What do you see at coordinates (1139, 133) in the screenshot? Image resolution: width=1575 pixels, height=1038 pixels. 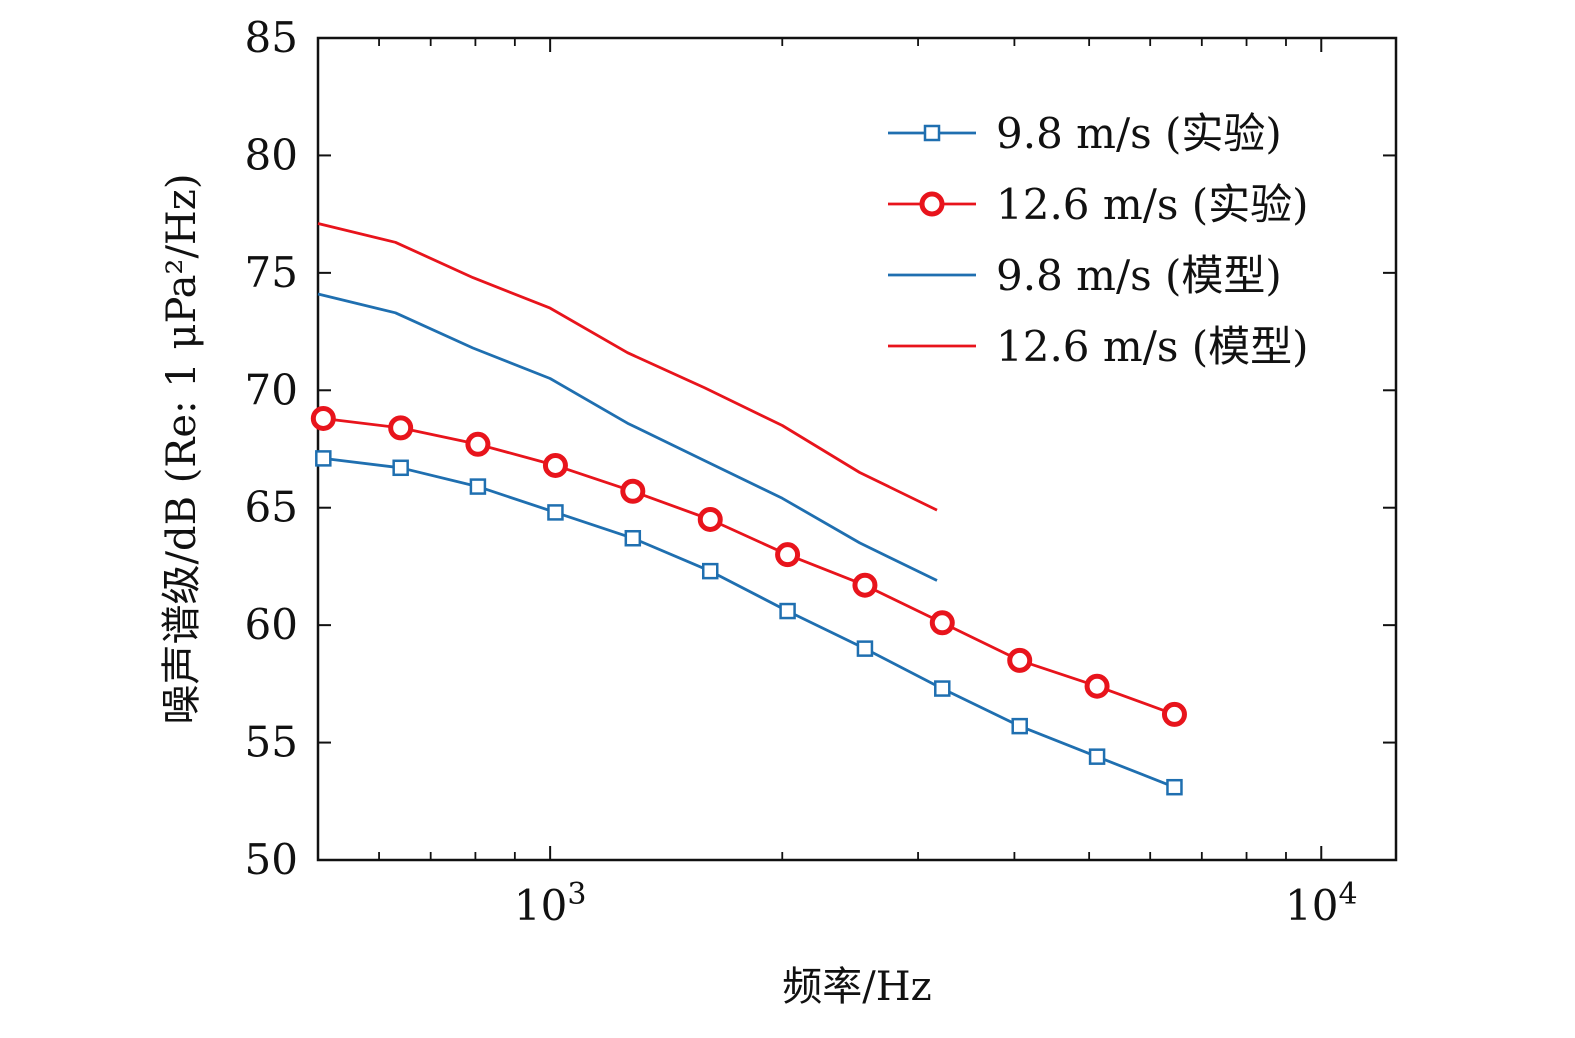 I see `legend-label-1: 9.8 m/s (实验)` at bounding box center [1139, 133].